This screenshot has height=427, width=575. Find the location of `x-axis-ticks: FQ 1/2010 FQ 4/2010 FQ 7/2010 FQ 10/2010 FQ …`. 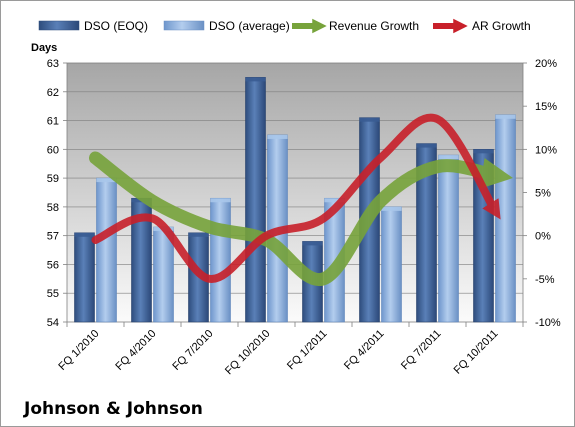

x-axis-ticks: FQ 1/2010 FQ 4/2010 FQ 7/2010 FQ 10/2010 FQ … is located at coordinates (290, 350).